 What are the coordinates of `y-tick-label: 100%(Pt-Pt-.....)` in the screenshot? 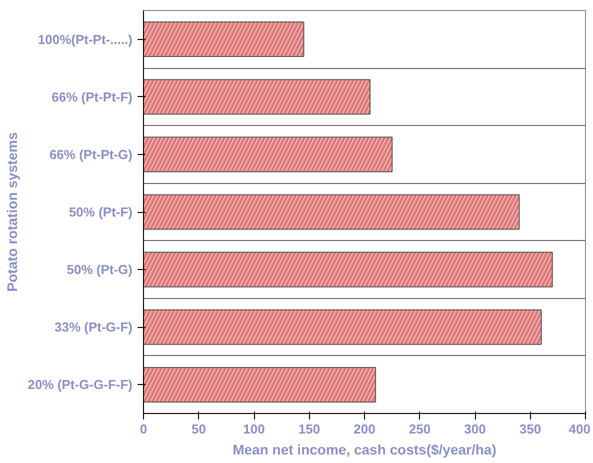 It's located at (85, 39).